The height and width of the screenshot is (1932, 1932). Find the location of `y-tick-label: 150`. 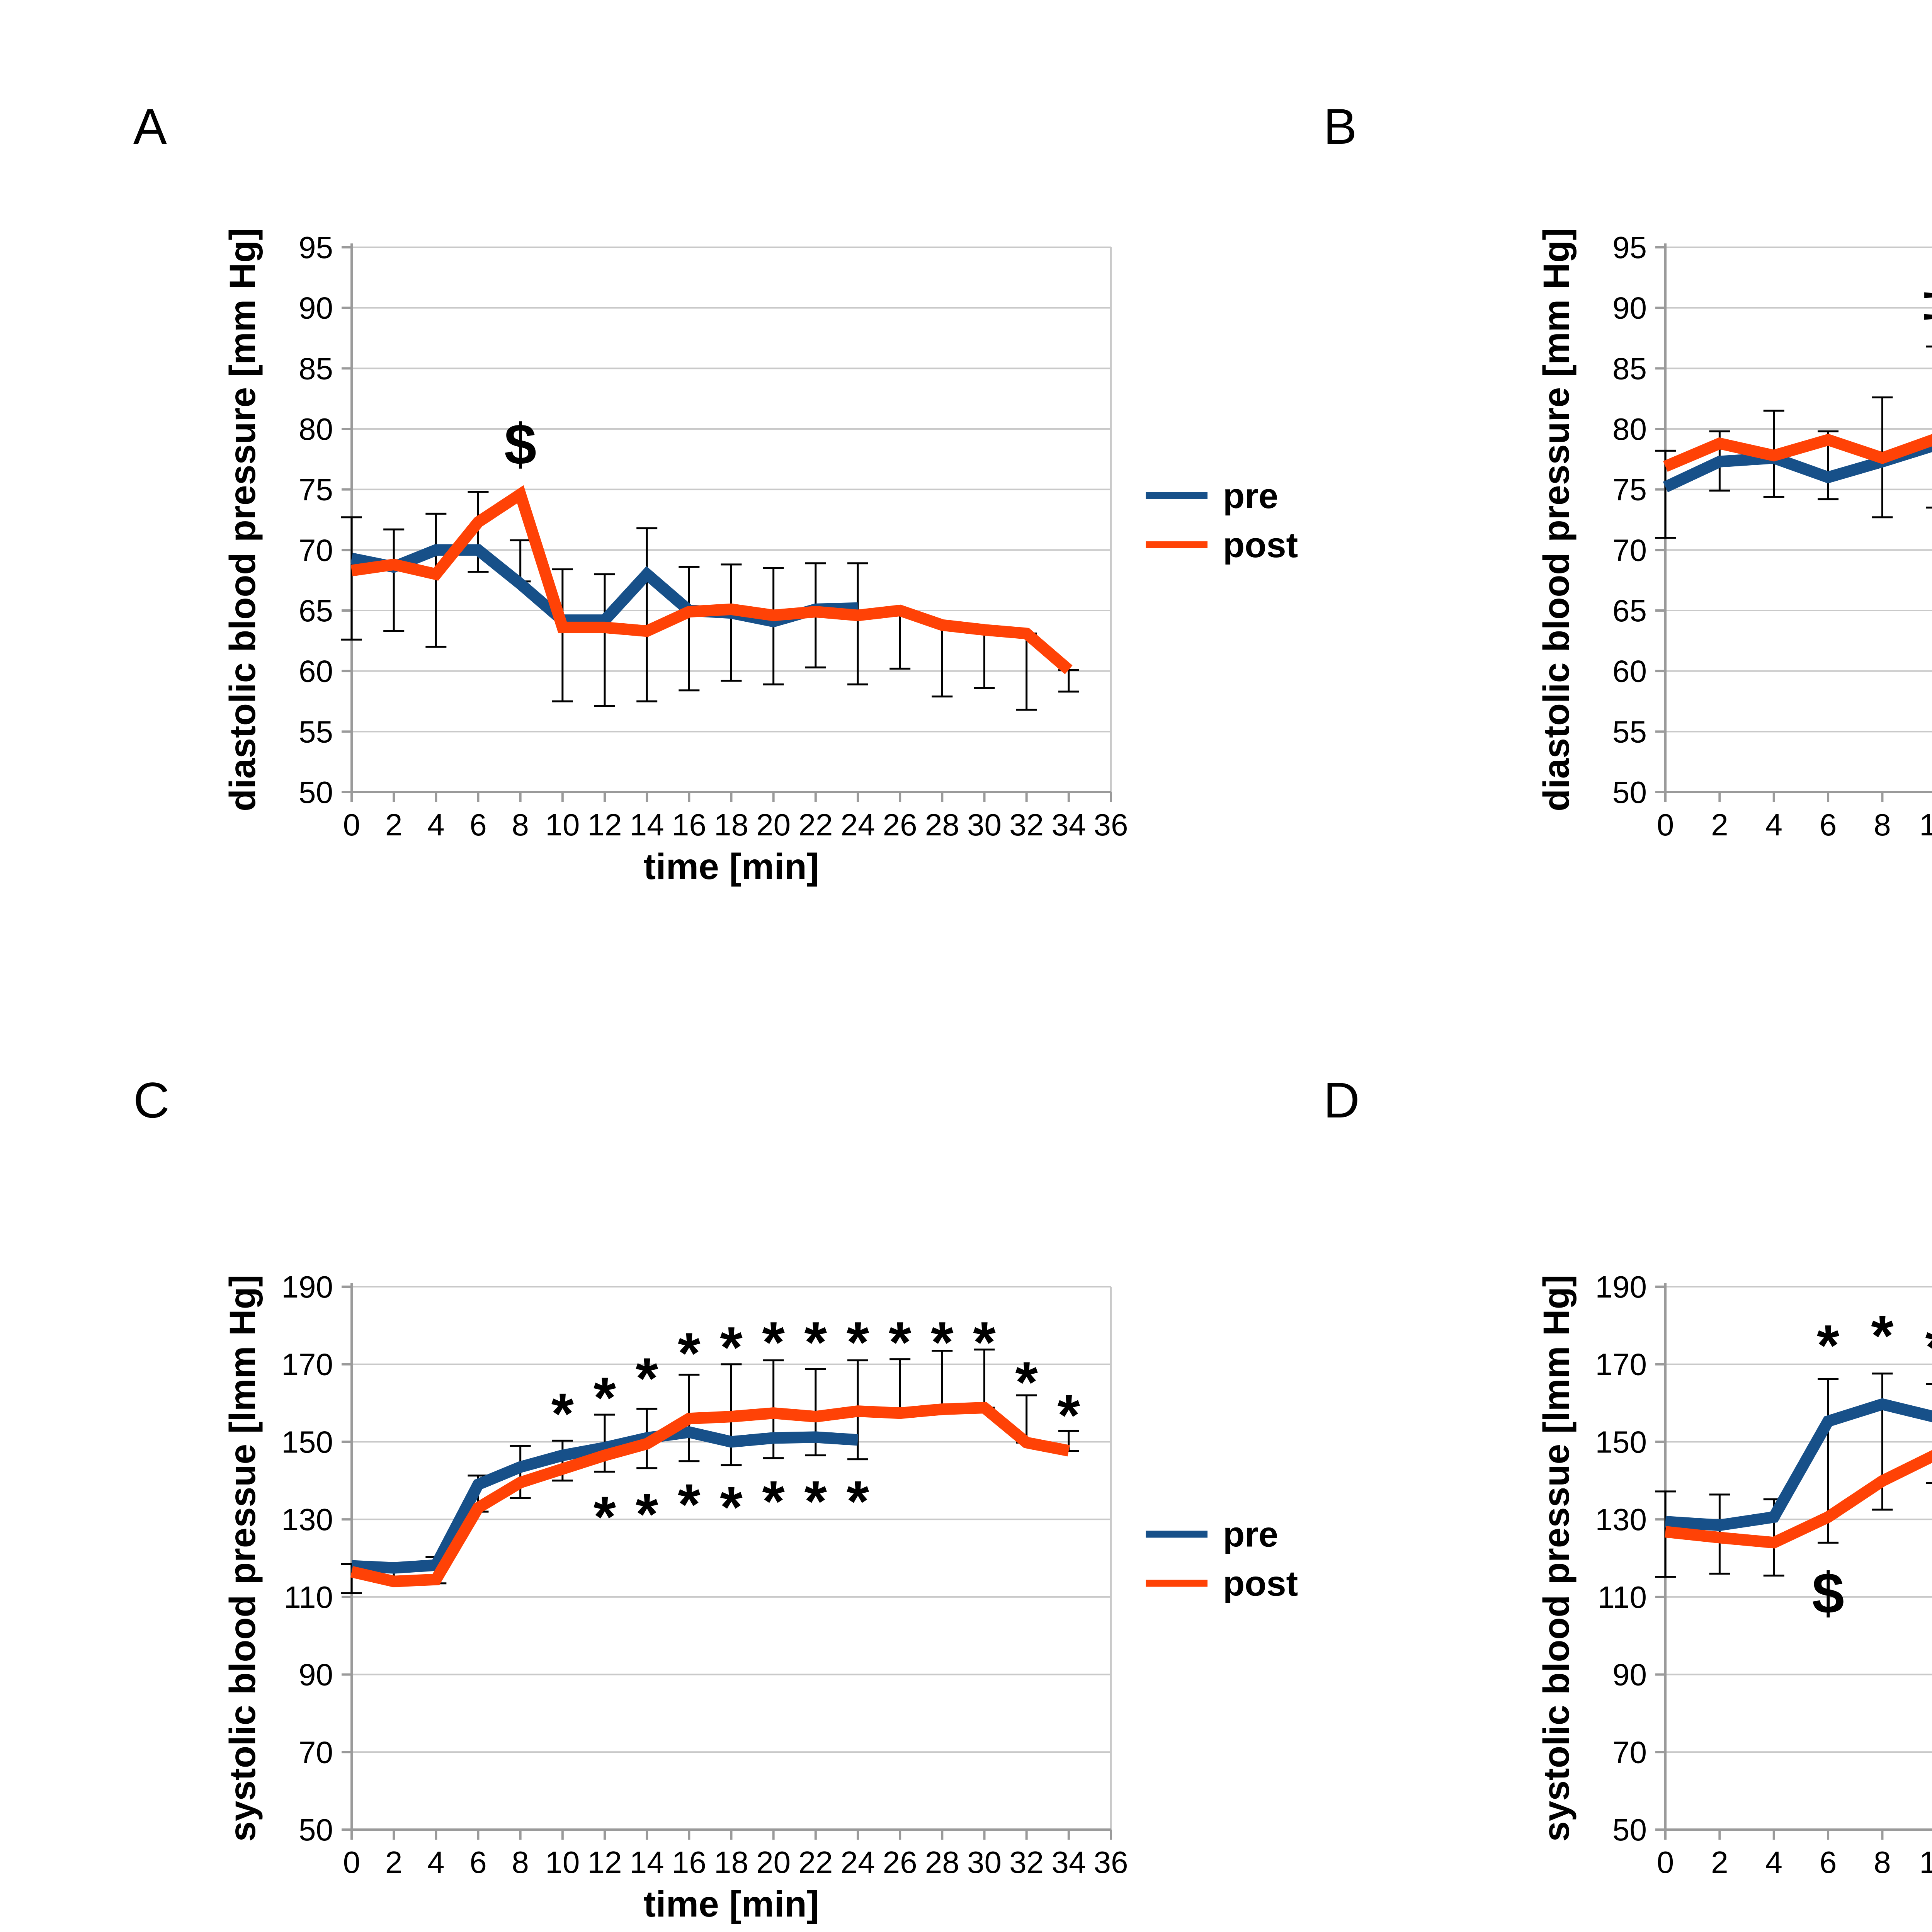

y-tick-label: 150 is located at coordinates (1621, 1442).